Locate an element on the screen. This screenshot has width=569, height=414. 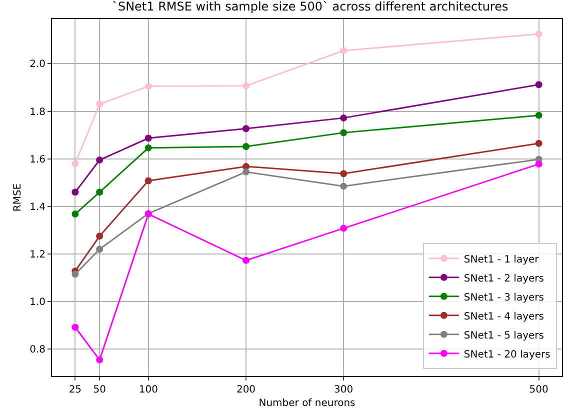
y-axis-title: RMSE is located at coordinates (18, 197).